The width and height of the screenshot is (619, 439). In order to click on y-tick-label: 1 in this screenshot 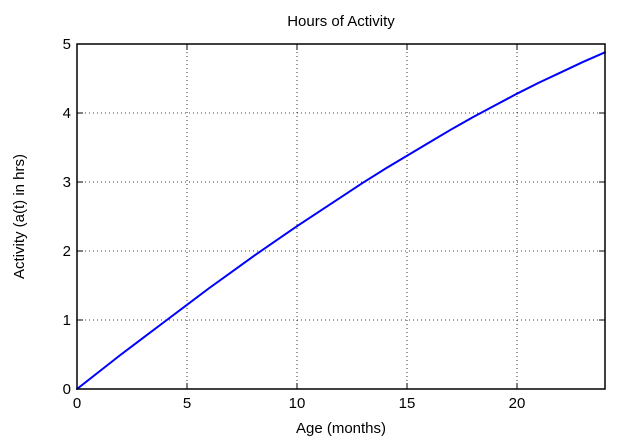, I will do `click(67, 320)`.